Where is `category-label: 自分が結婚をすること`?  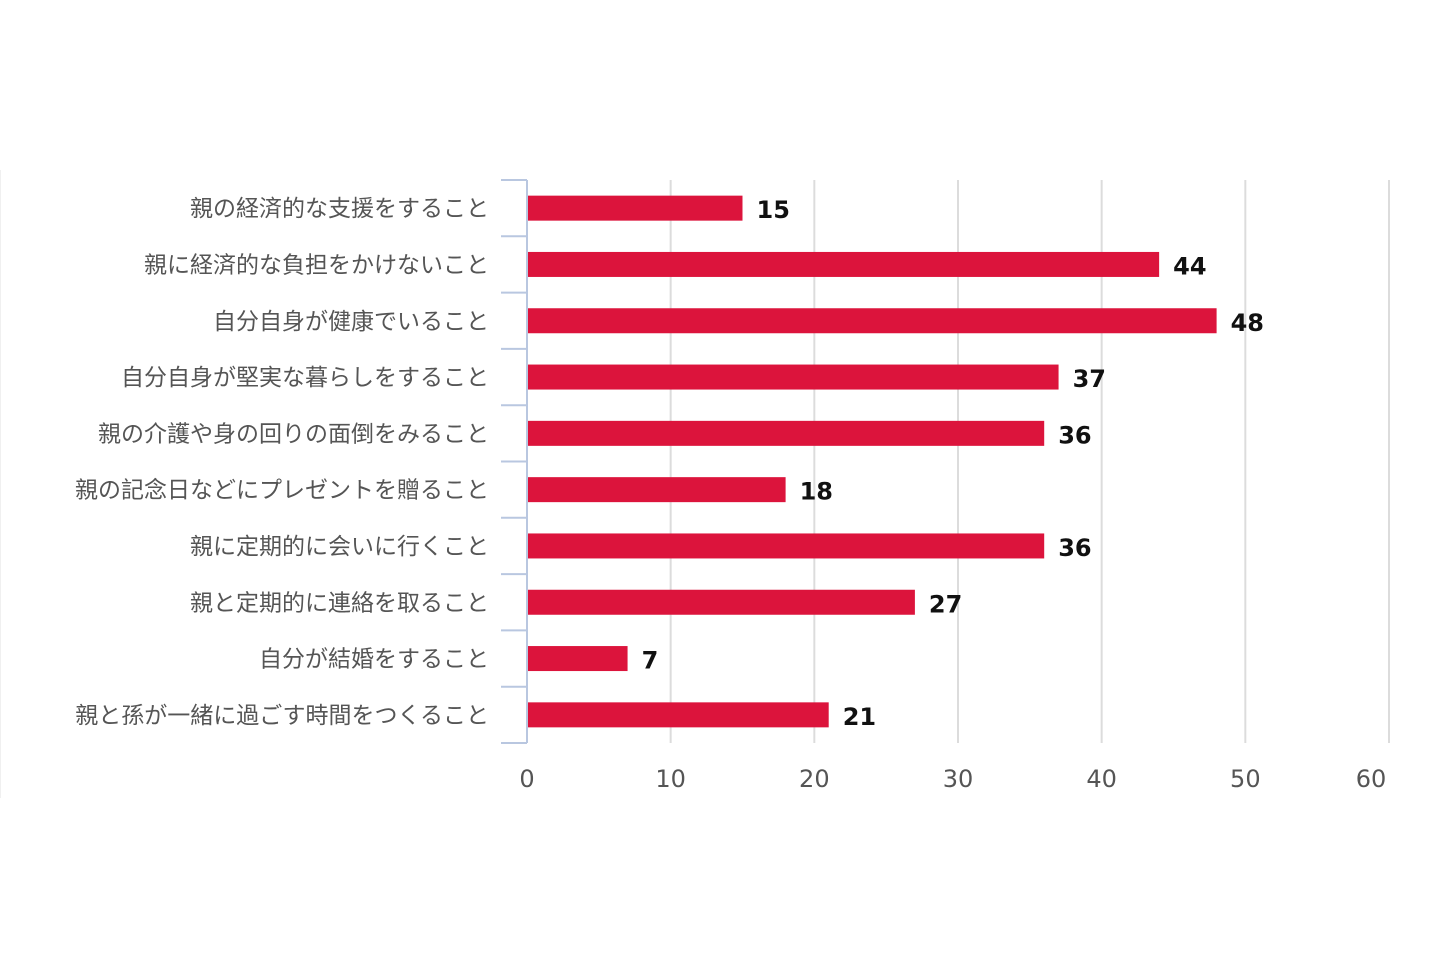 category-label: 自分が結婚をすること is located at coordinates (374, 660).